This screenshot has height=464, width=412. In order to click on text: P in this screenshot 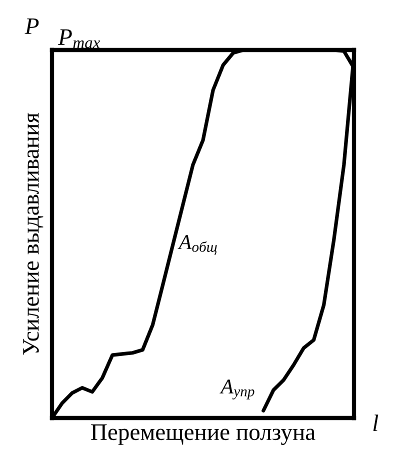, I will do `click(31, 26)`.